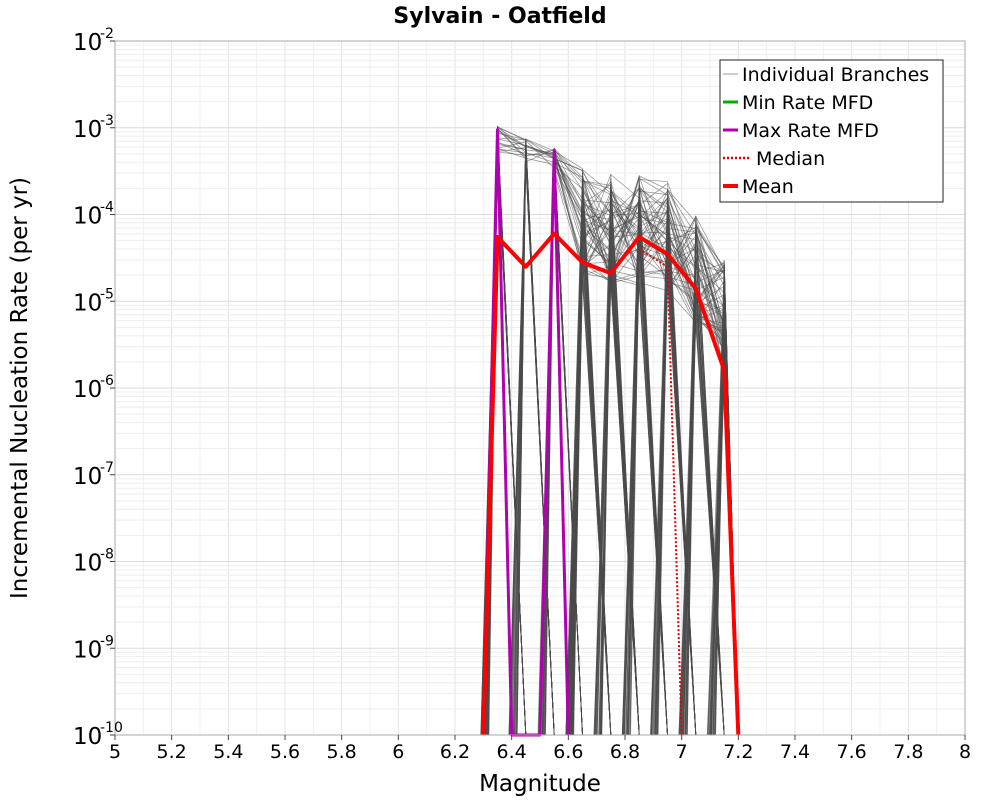 This screenshot has width=1000, height=800. I want to click on x-tick-label: 7.4, so click(795, 752).